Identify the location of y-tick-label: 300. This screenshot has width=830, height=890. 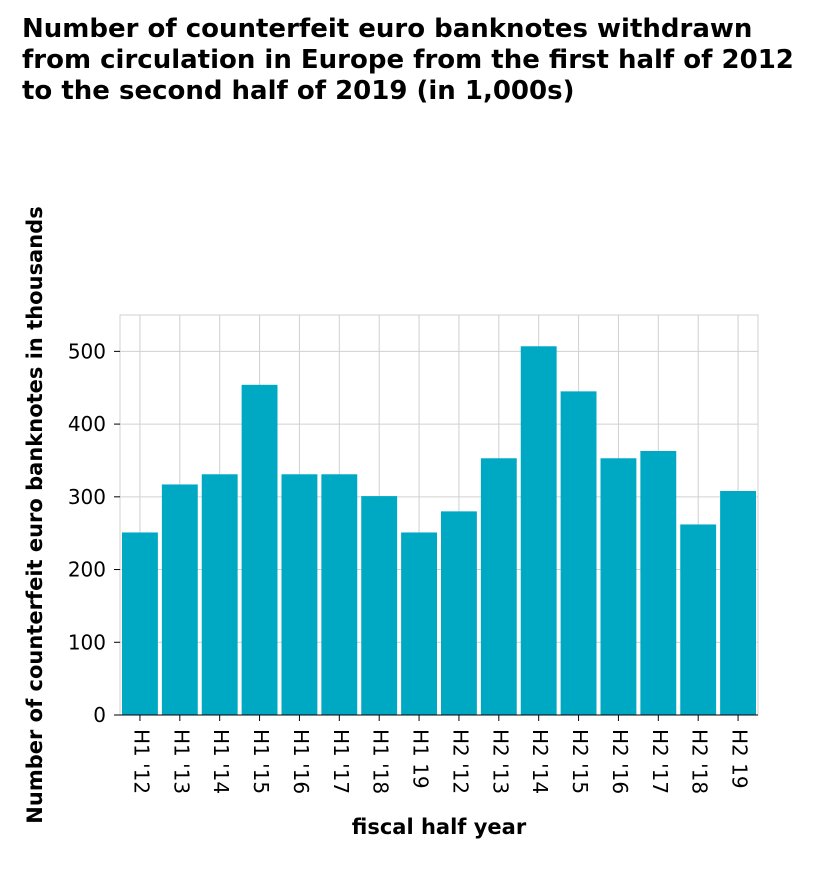
(87, 497).